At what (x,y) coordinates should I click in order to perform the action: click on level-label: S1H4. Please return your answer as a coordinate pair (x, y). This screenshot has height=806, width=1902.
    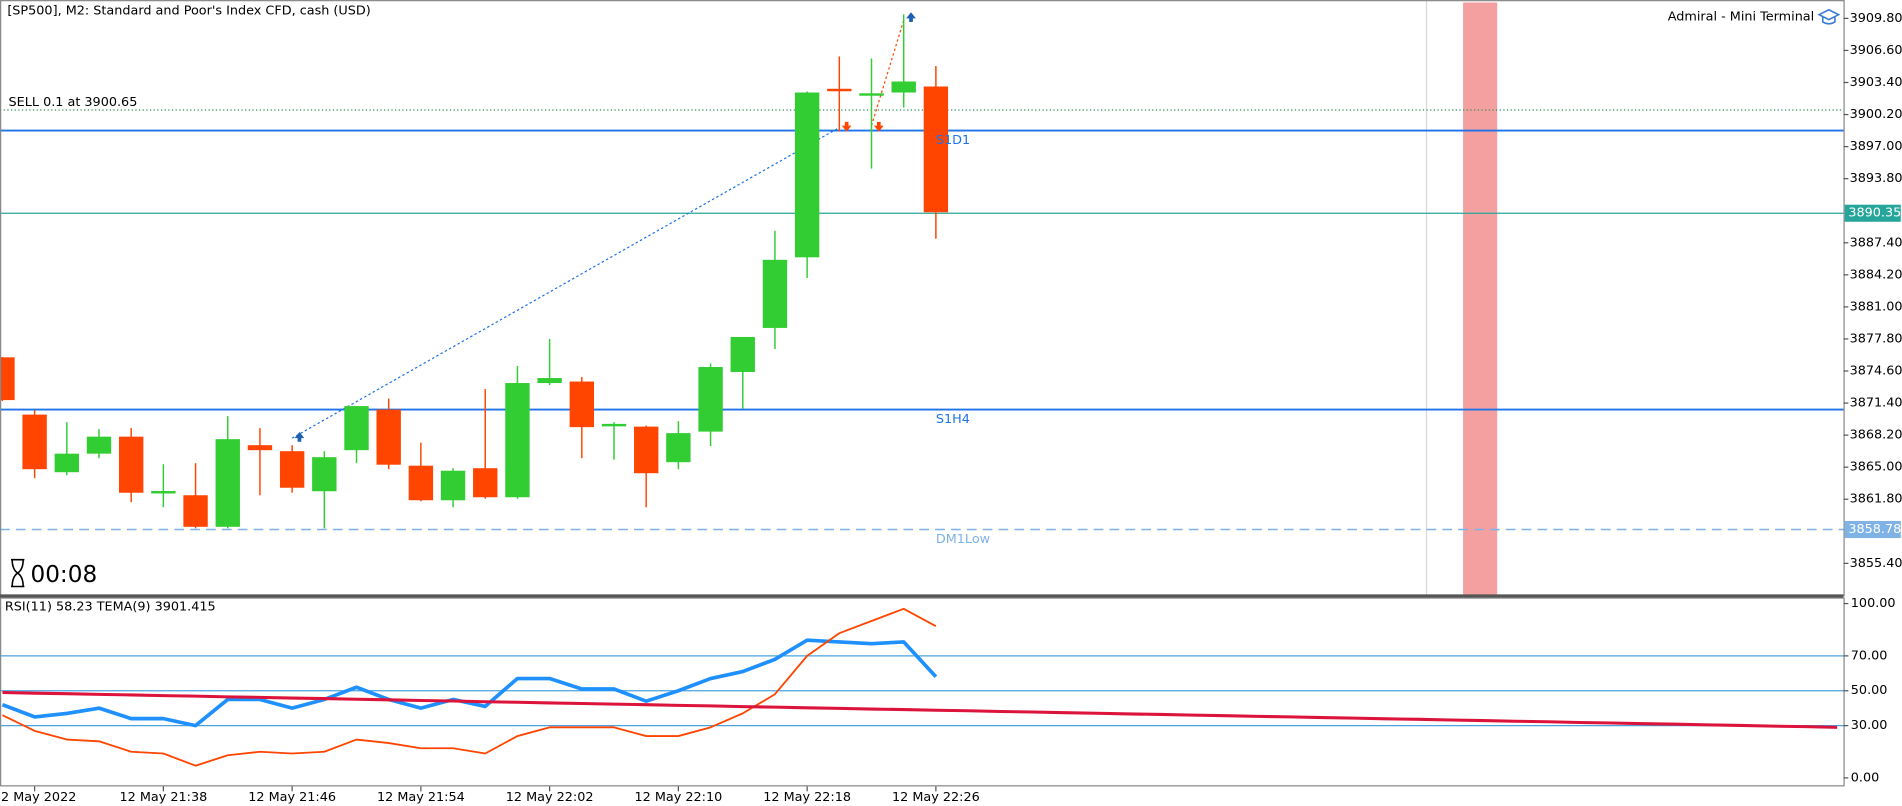
    Looking at the image, I should click on (953, 419).